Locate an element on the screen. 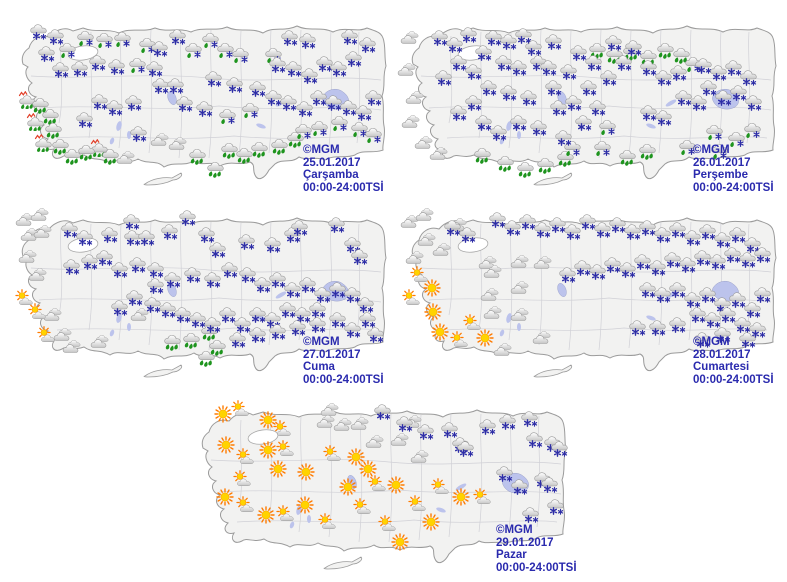  map-day: Cumartesi is located at coordinates (721, 367).